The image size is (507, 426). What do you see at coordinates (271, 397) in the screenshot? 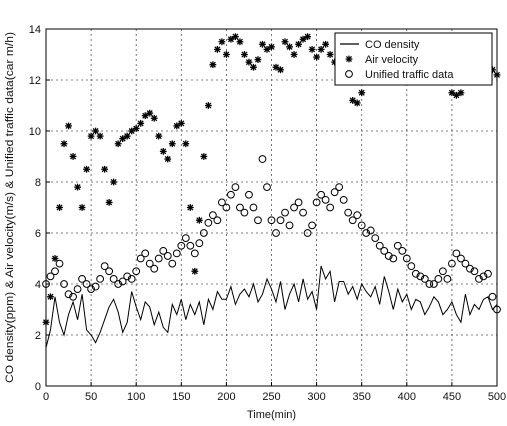
I see `x-tick-label: 250` at bounding box center [271, 397].